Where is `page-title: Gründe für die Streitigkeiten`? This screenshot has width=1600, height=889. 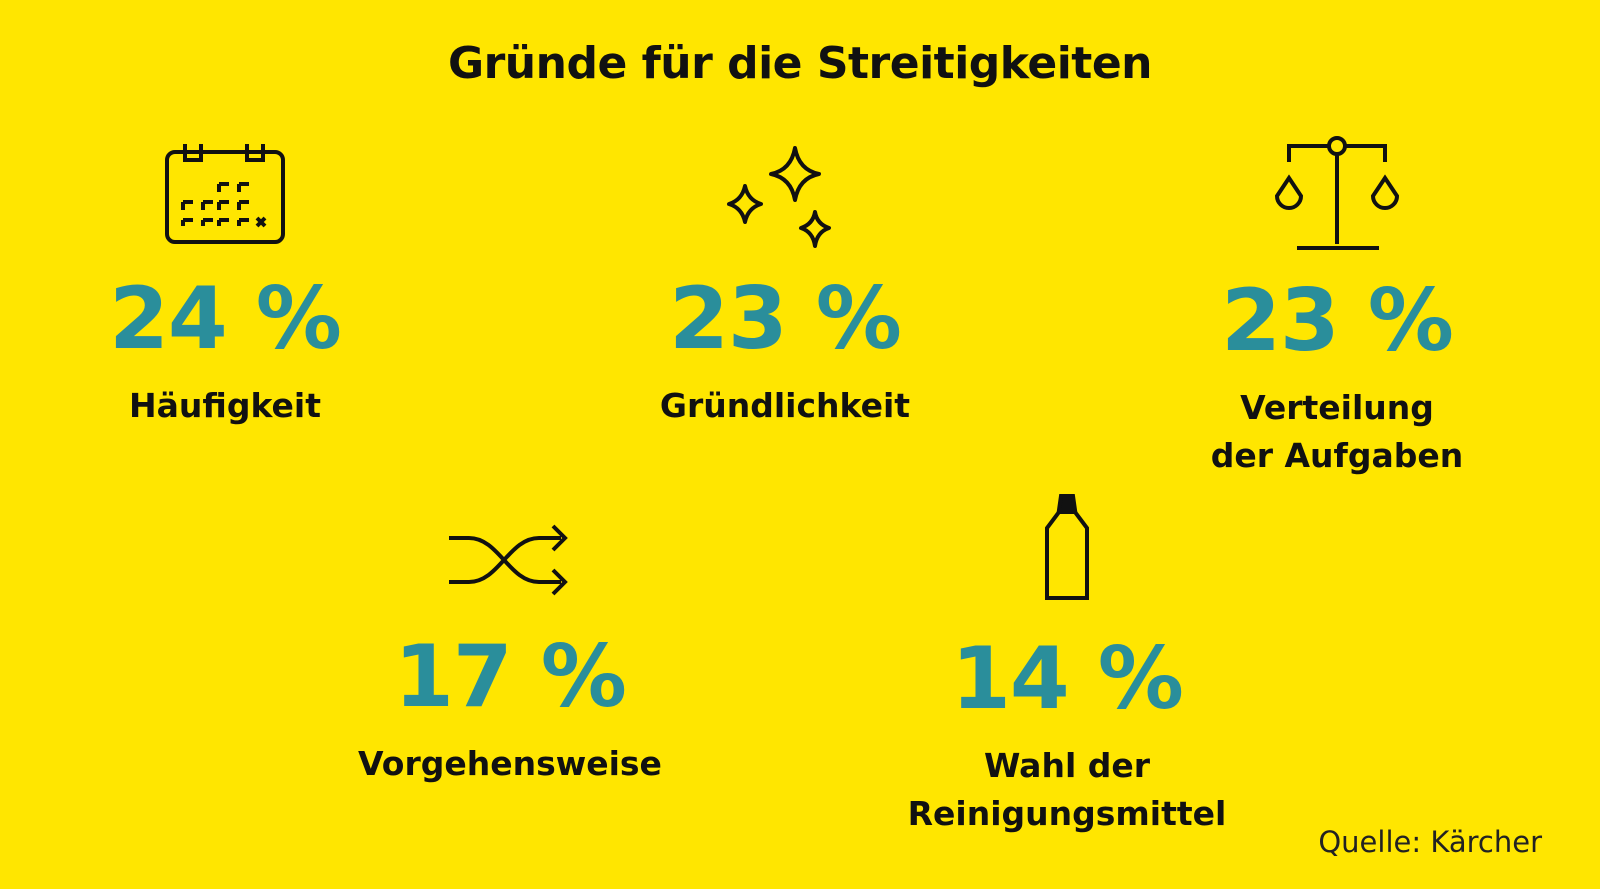
page-title: Gründe für die Streitigkeiten is located at coordinates (800, 63).